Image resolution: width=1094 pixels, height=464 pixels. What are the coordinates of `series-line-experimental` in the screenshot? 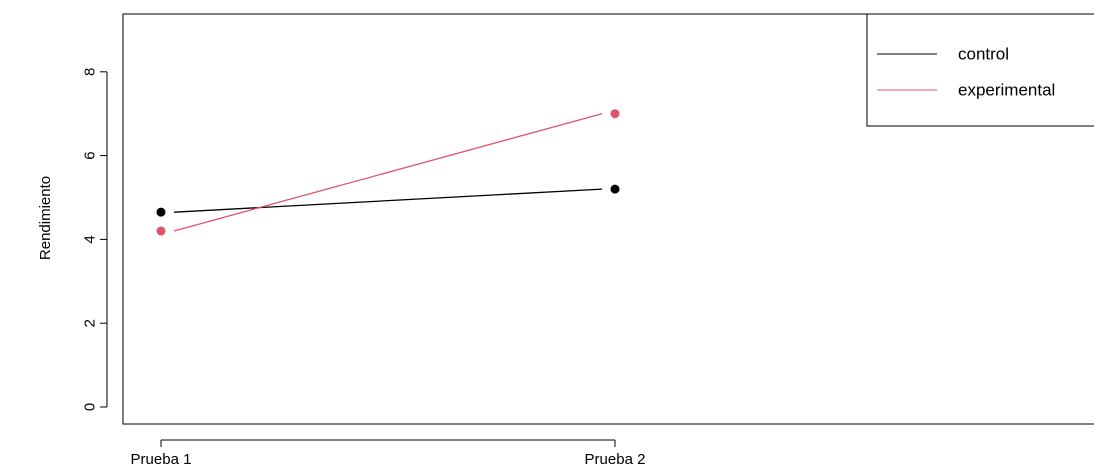 It's located at (388, 172).